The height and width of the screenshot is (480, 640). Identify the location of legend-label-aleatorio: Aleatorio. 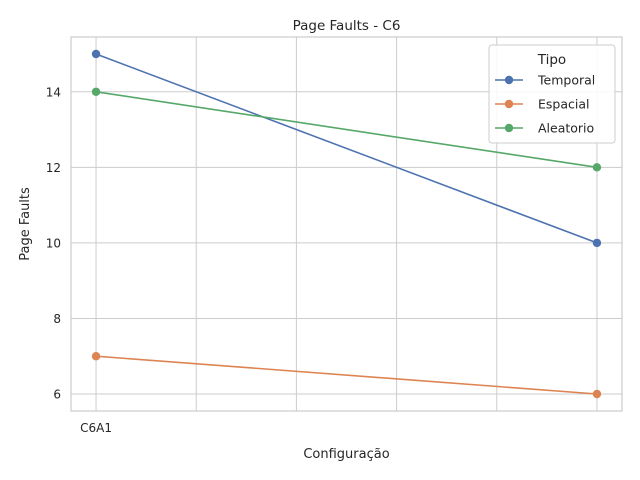
(566, 128).